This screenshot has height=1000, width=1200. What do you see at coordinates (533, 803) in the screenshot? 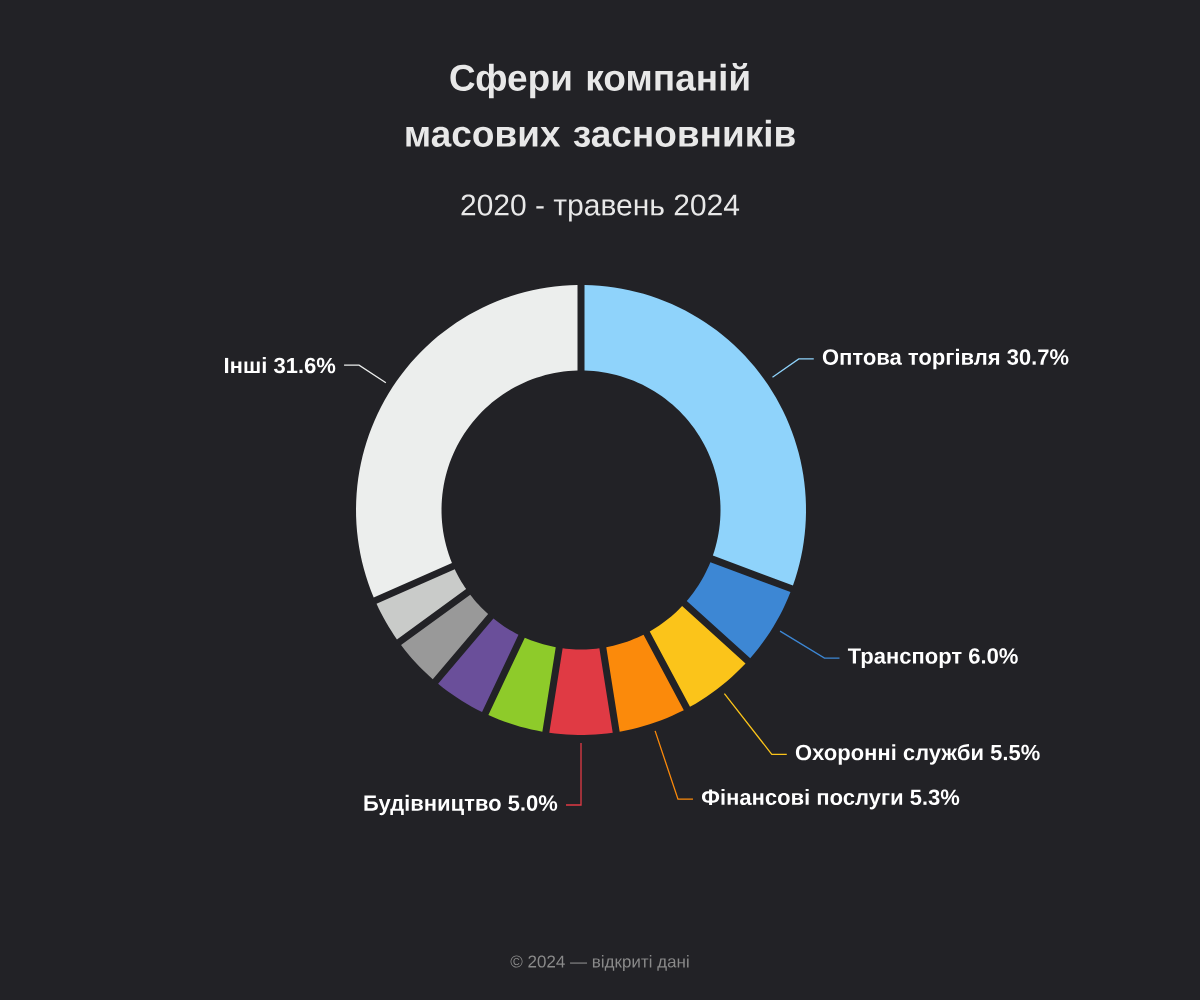
I see `data-label: 5.0%` at bounding box center [533, 803].